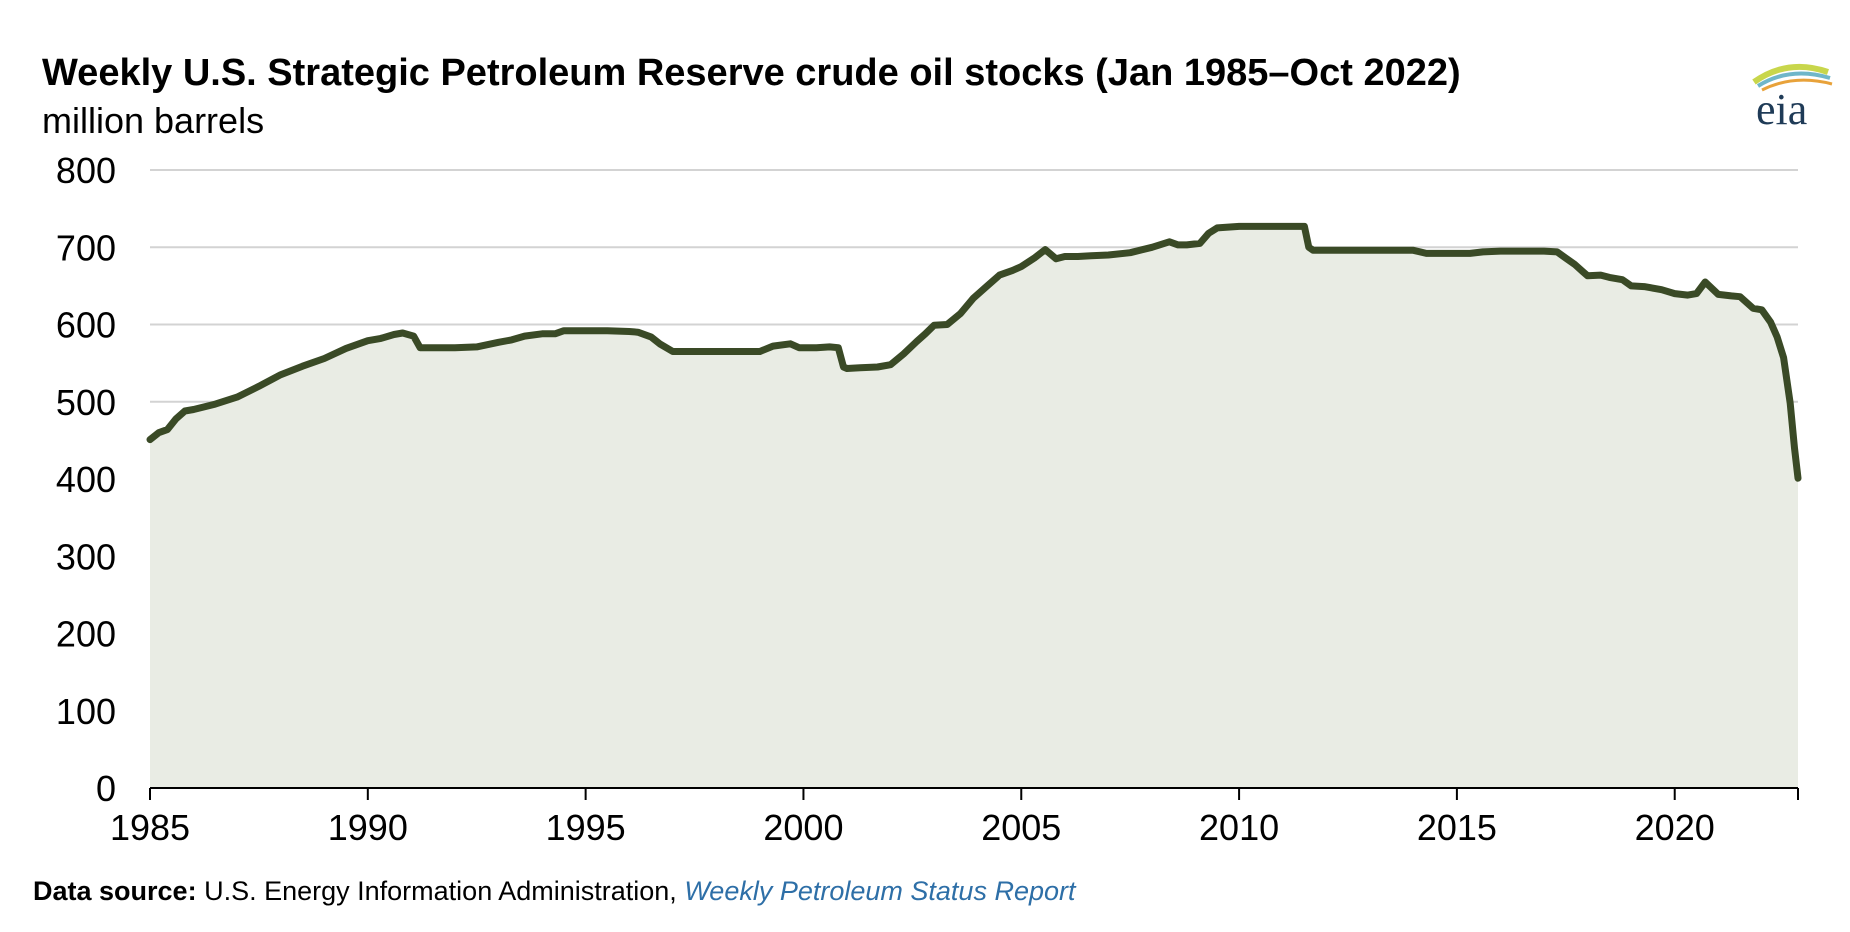  I want to click on y-tick-label-200: 200, so click(86, 634).